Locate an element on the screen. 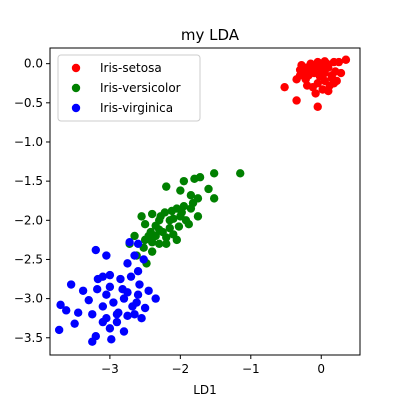  x-tick-label: −3 is located at coordinates (110, 369).